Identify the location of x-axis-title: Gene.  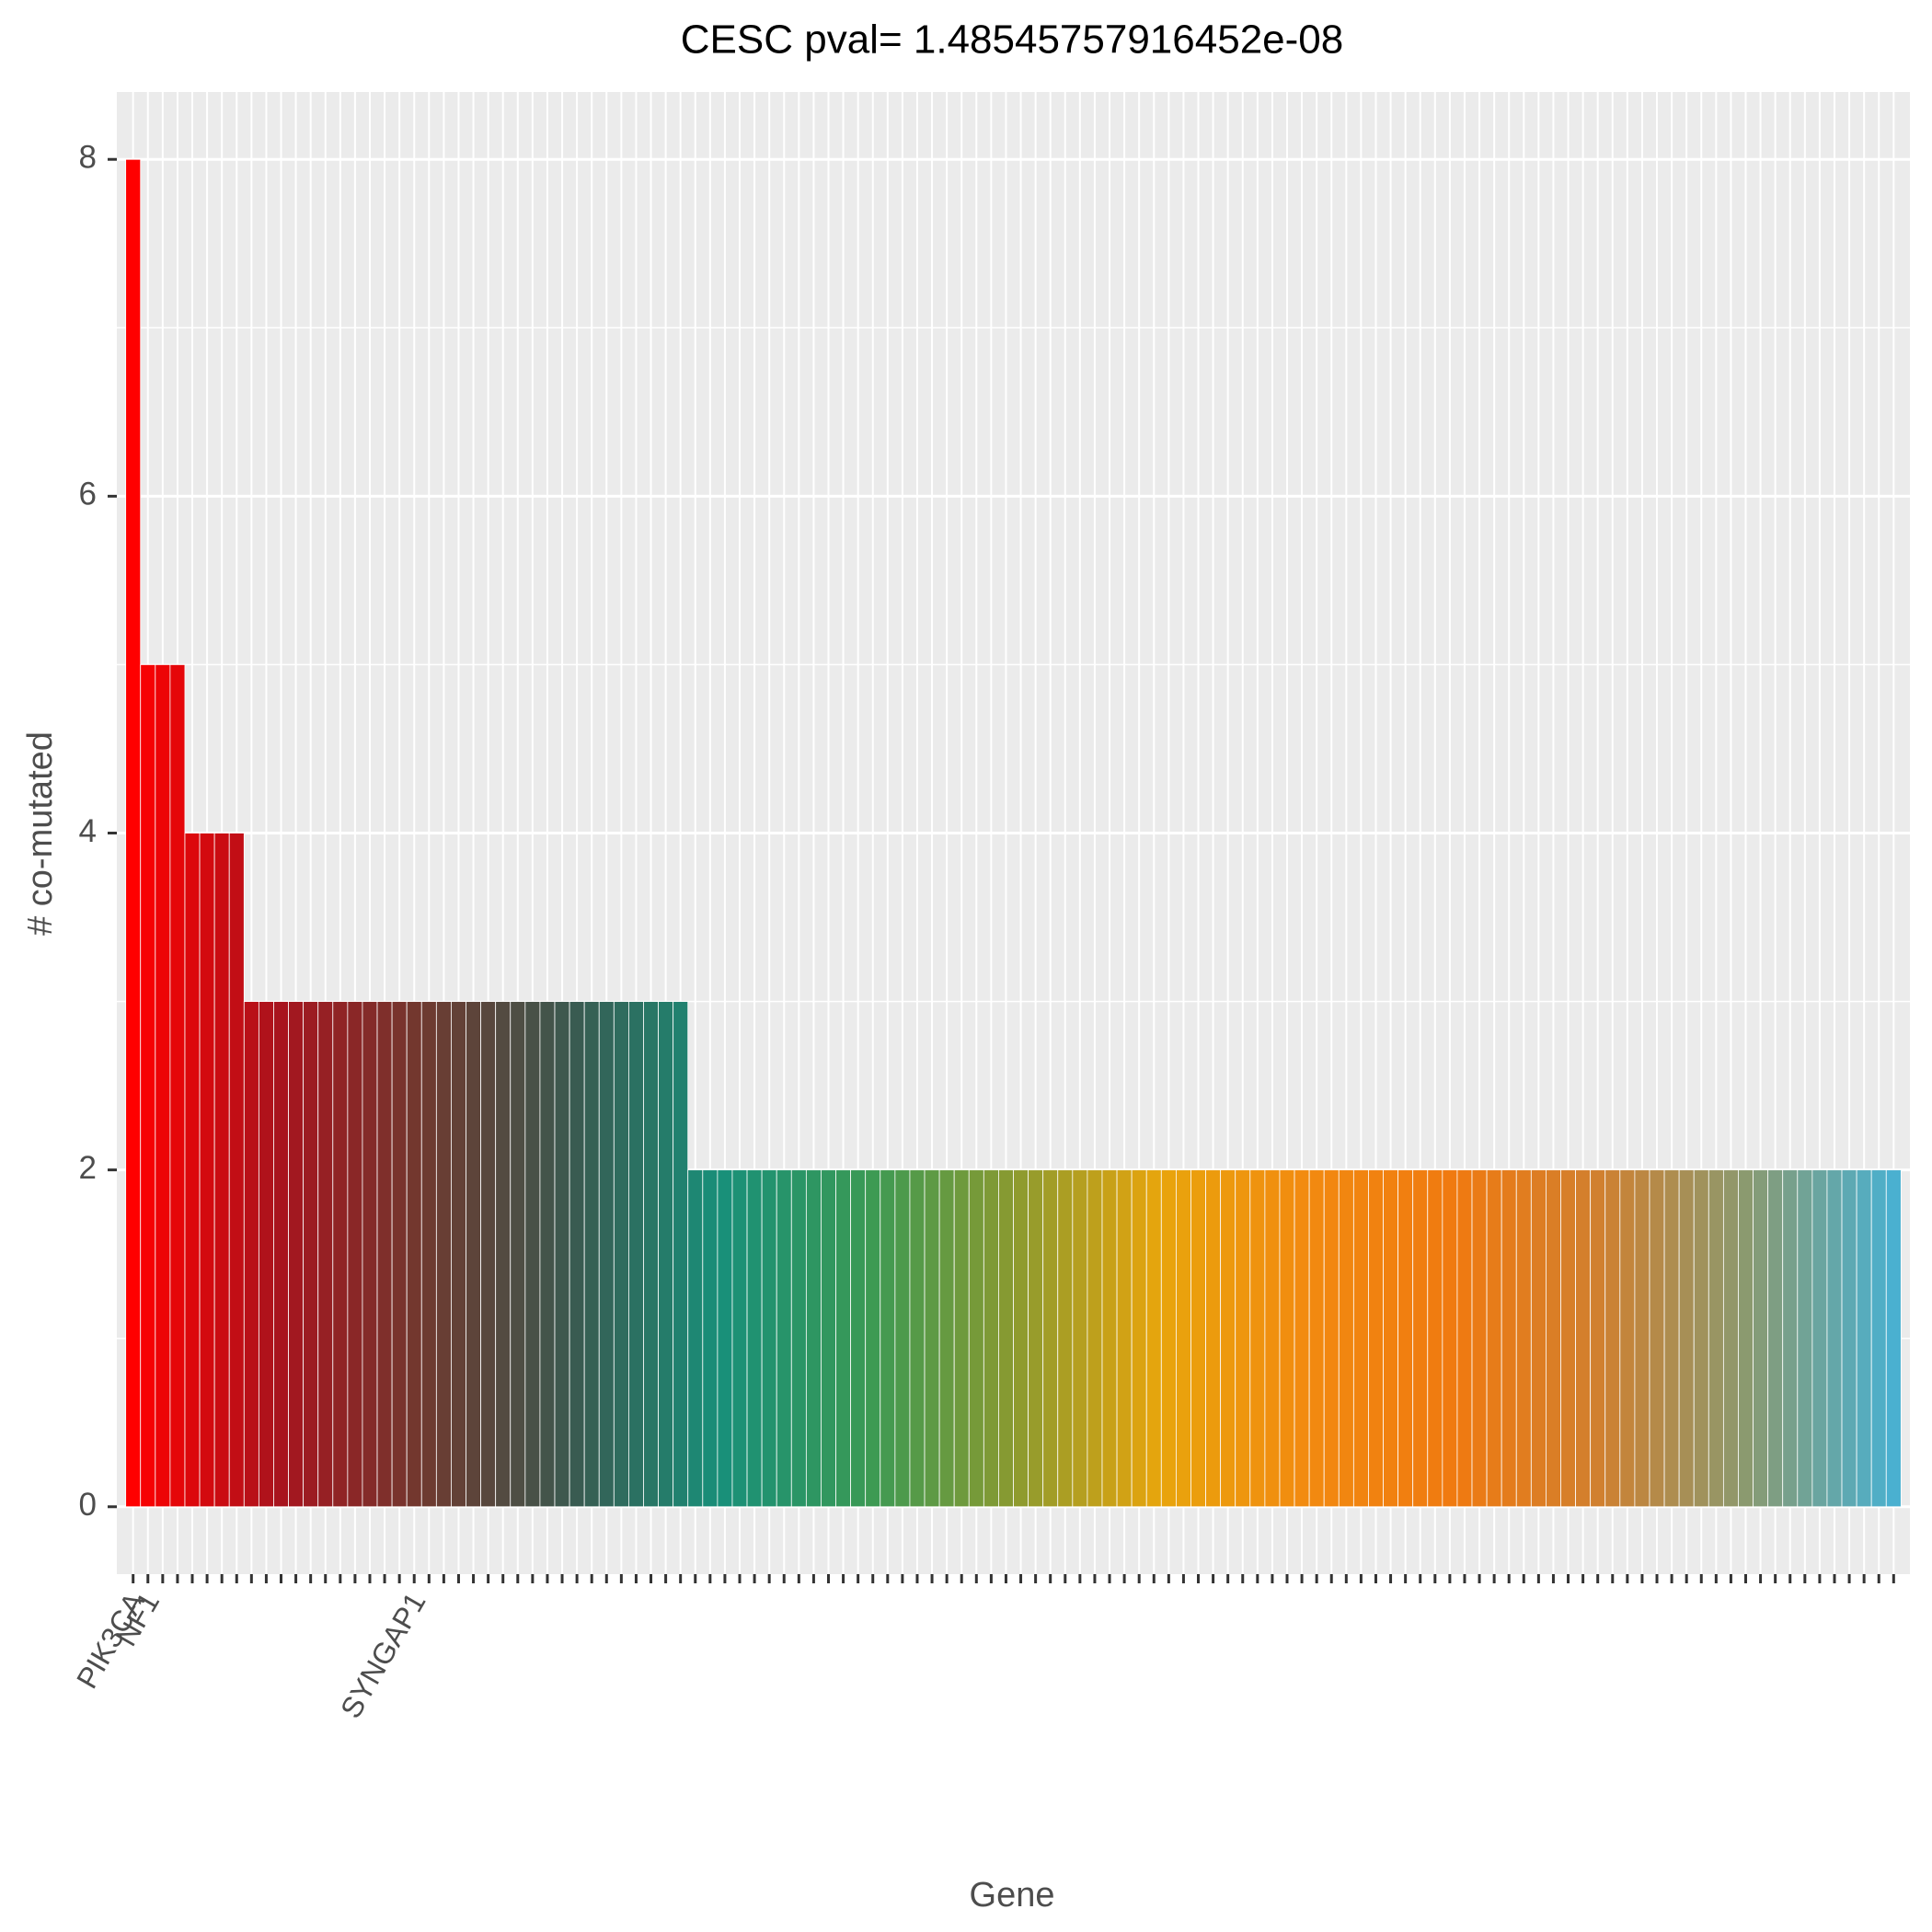
(1012, 1895).